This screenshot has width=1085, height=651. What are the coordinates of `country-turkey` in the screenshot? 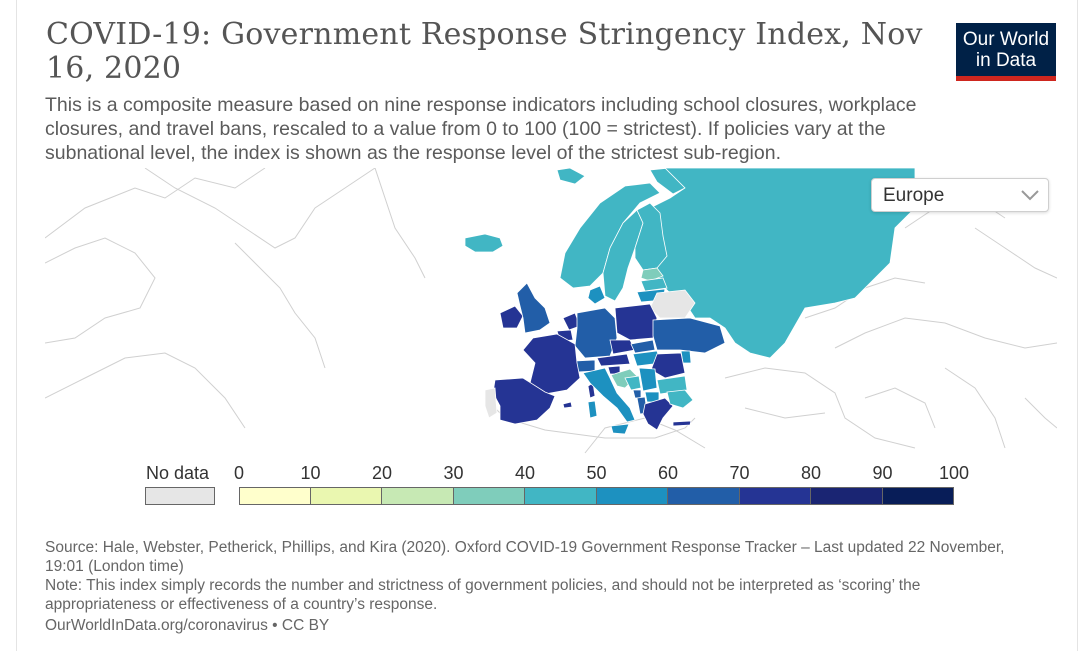 It's located at (680, 399).